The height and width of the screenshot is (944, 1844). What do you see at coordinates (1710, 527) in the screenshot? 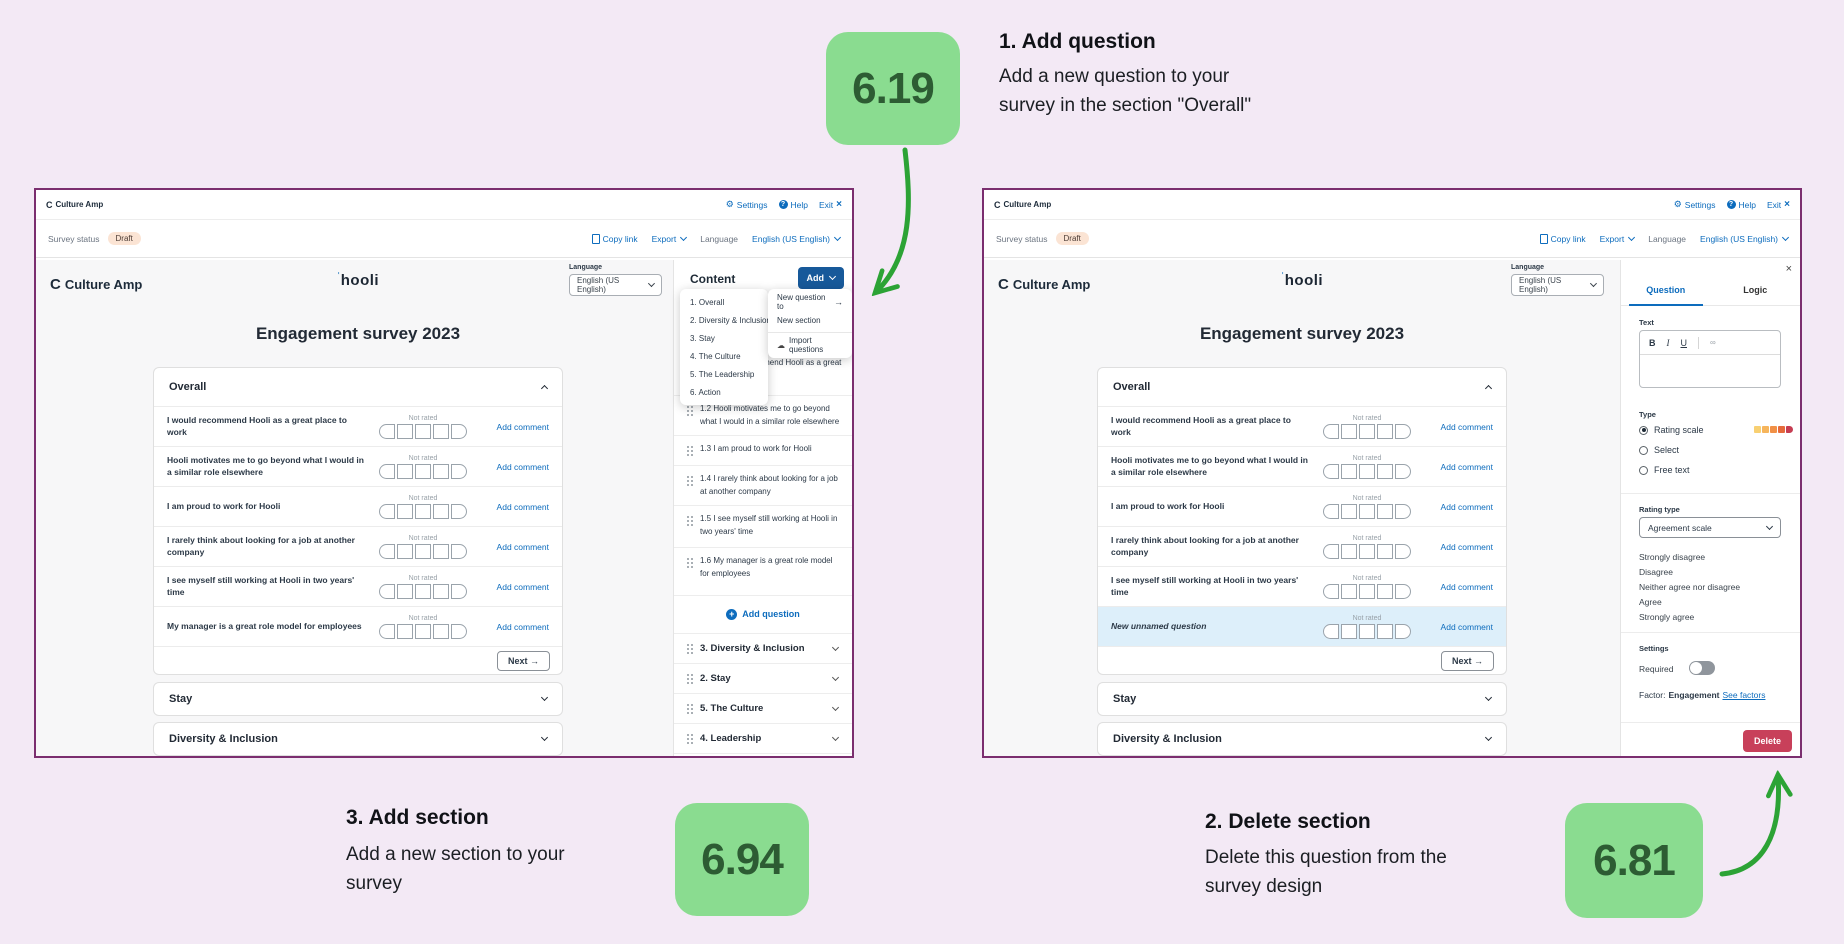
I see `rating-type-select: Agreement scale` at bounding box center [1710, 527].